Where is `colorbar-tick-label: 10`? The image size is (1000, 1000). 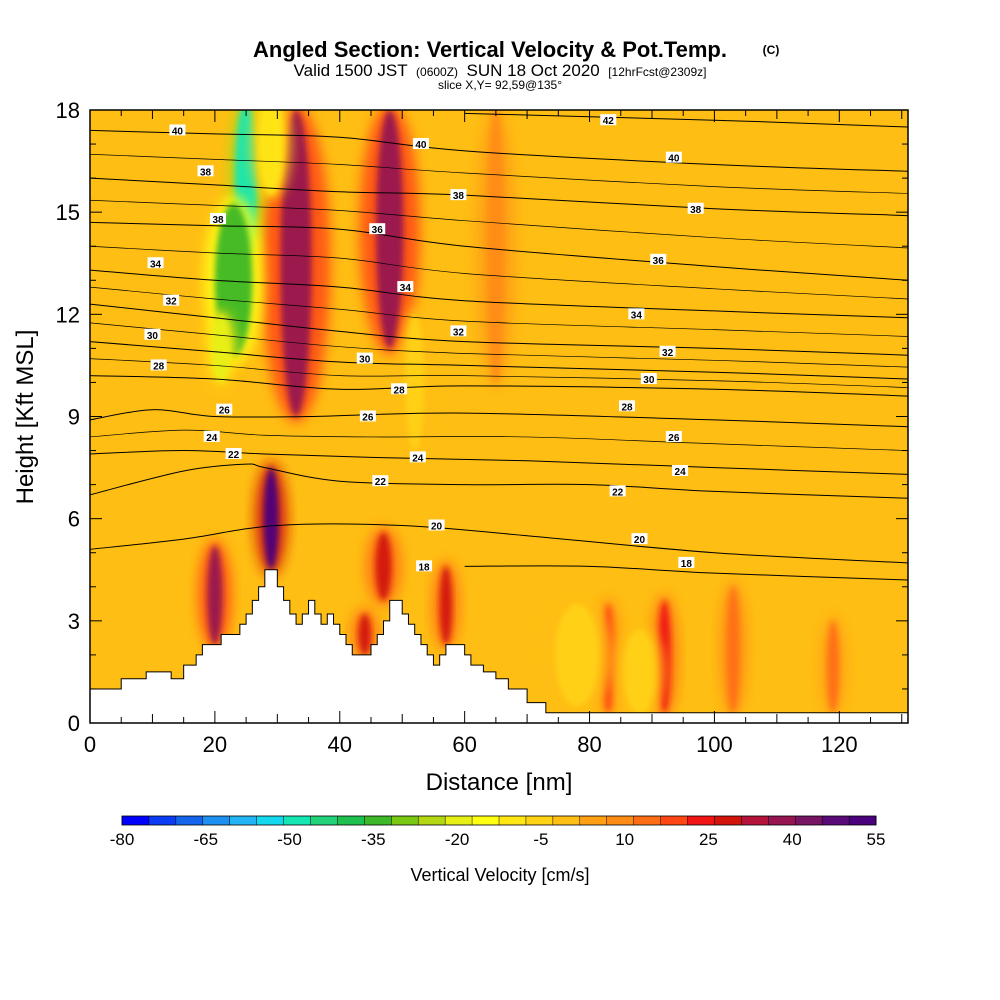 colorbar-tick-label: 10 is located at coordinates (624, 839).